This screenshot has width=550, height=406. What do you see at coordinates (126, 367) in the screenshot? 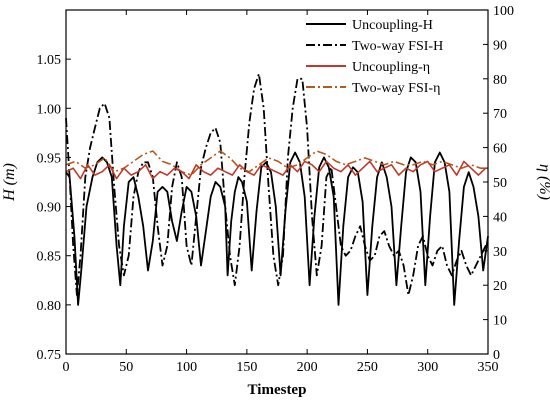
I see `x-tick-label: 50` at bounding box center [126, 367].